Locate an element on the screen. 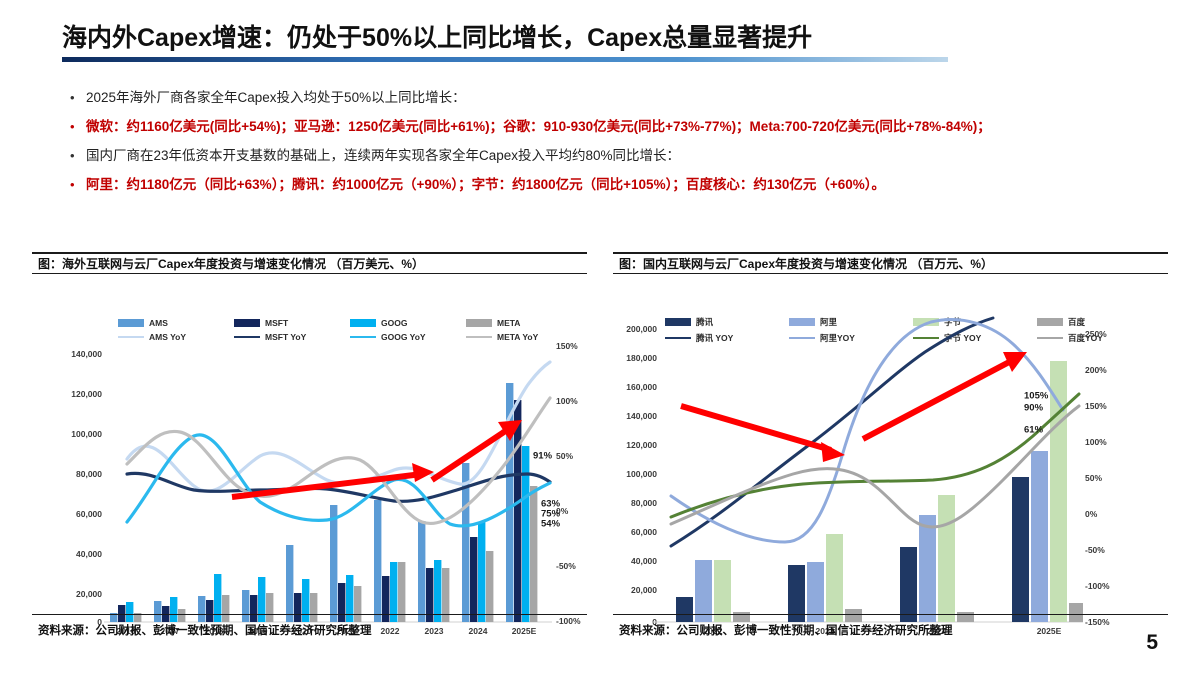 The width and height of the screenshot is (1200, 675). legend-label: AMS is located at coordinates (158, 323).